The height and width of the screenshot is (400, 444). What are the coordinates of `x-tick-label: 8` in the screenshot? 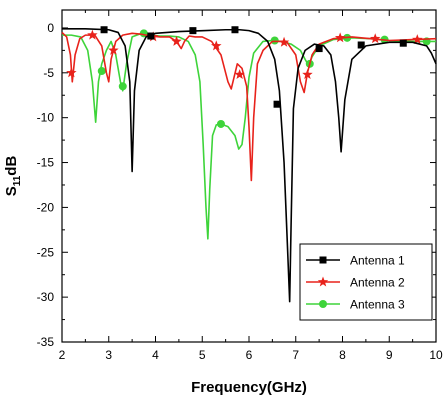 It's located at (342, 355).